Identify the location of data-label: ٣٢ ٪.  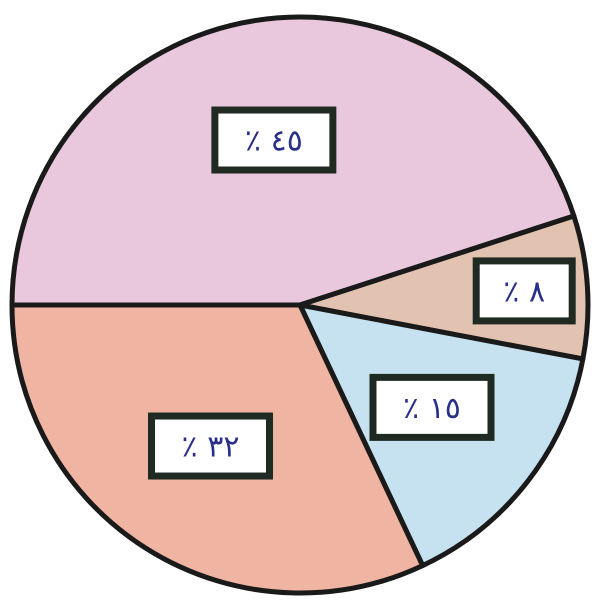
(211, 447).